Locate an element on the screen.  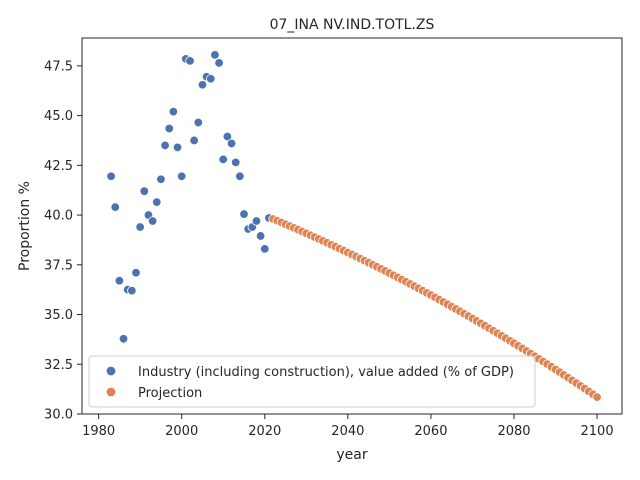
y-axis-ticks: 30.0 32.5 35.0 37.5 40.0 42.5 45.0 47.5 is located at coordinates (63, 241).